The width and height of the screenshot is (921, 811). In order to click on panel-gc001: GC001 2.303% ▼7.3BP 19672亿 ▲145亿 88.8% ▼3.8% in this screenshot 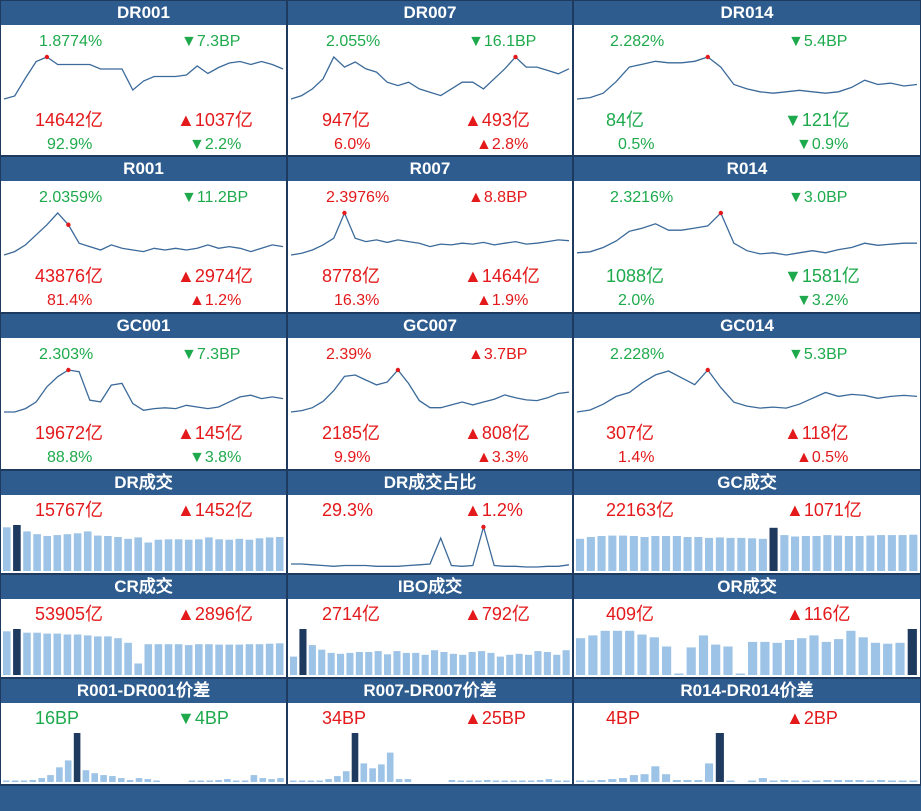, I will do `click(143, 391)`.